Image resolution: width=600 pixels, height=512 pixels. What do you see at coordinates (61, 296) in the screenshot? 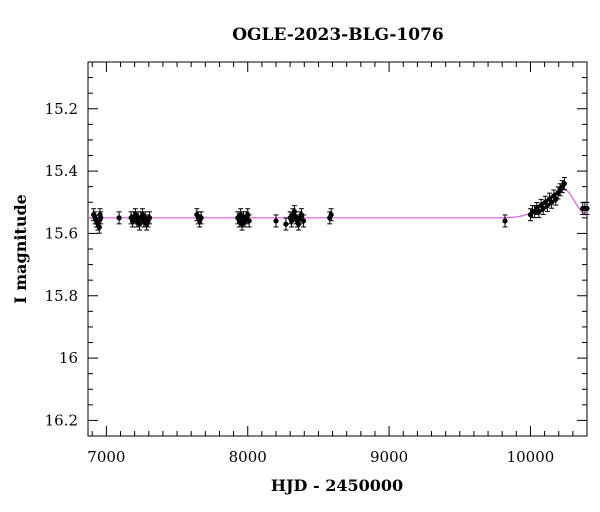
I see `y-tick-label: 15.8` at bounding box center [61, 296].